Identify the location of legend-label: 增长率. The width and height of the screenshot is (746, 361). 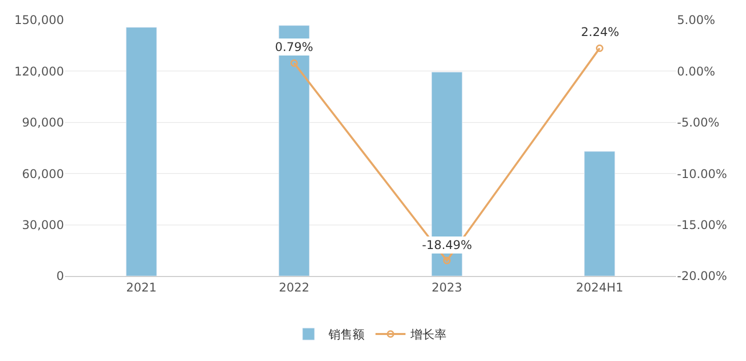
(428, 335).